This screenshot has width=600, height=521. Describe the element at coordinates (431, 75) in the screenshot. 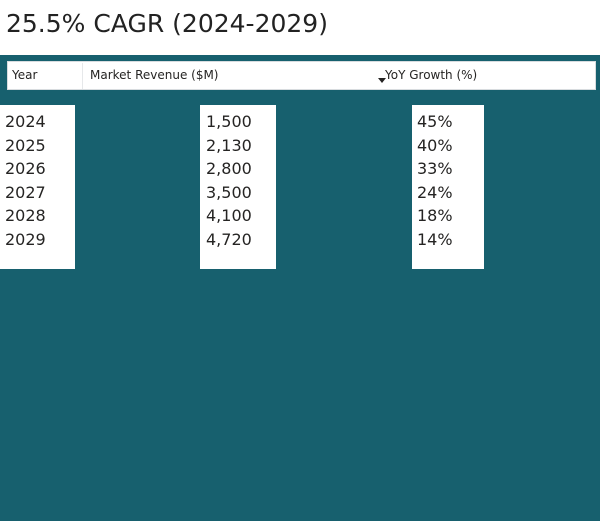

I see `column-header-yoy-growth: YoY Growth (%)` at that location.